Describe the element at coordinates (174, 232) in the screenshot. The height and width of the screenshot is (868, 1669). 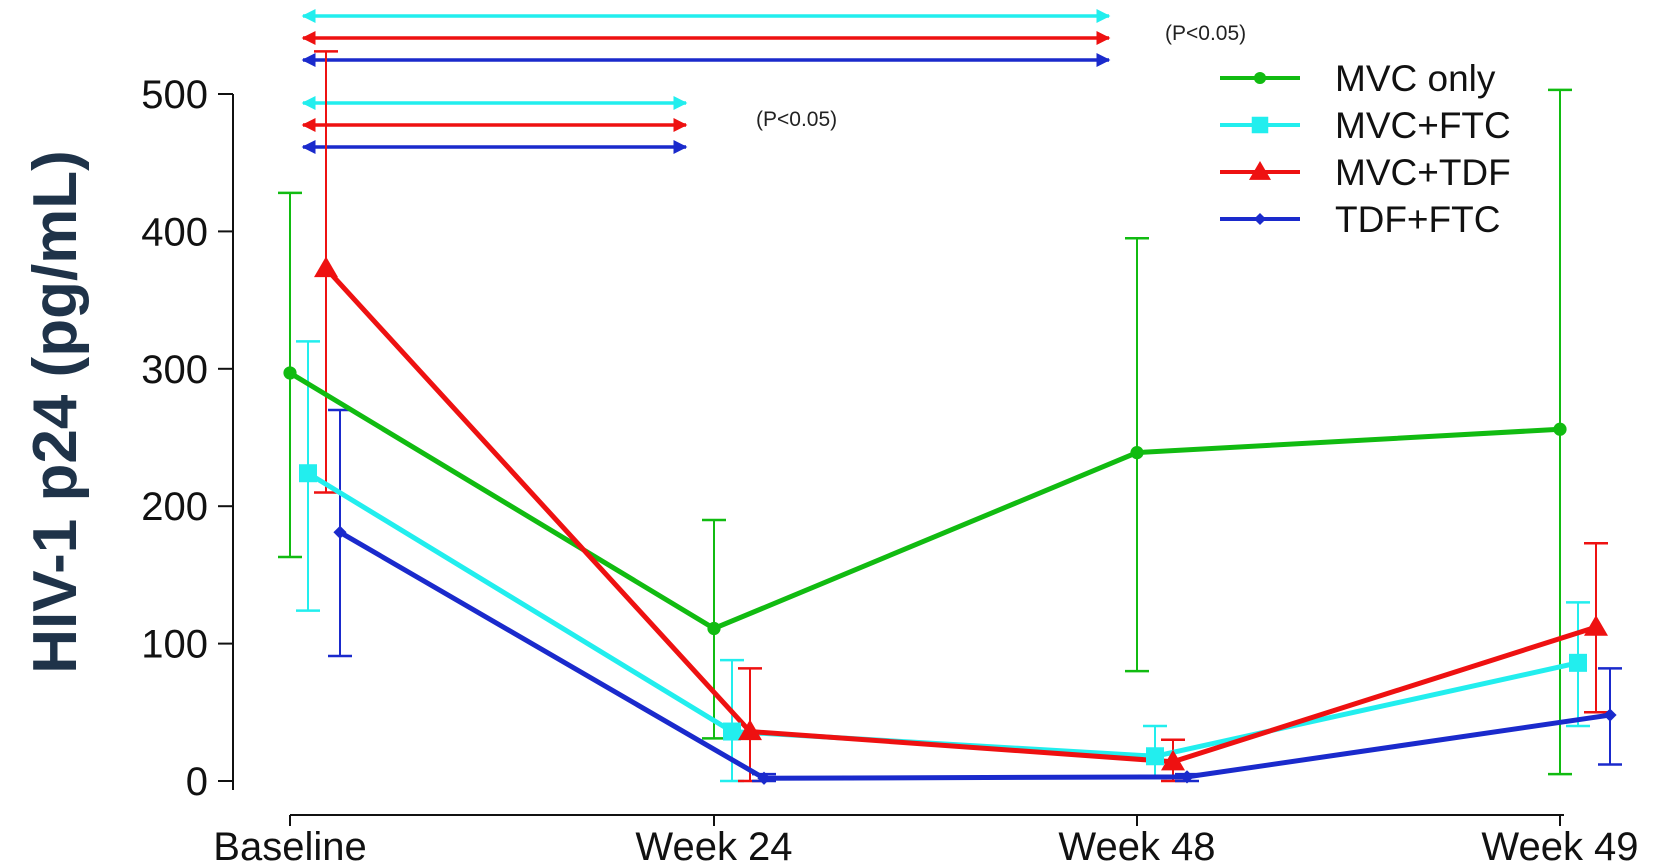
I see `y-tick-label: 400` at that location.